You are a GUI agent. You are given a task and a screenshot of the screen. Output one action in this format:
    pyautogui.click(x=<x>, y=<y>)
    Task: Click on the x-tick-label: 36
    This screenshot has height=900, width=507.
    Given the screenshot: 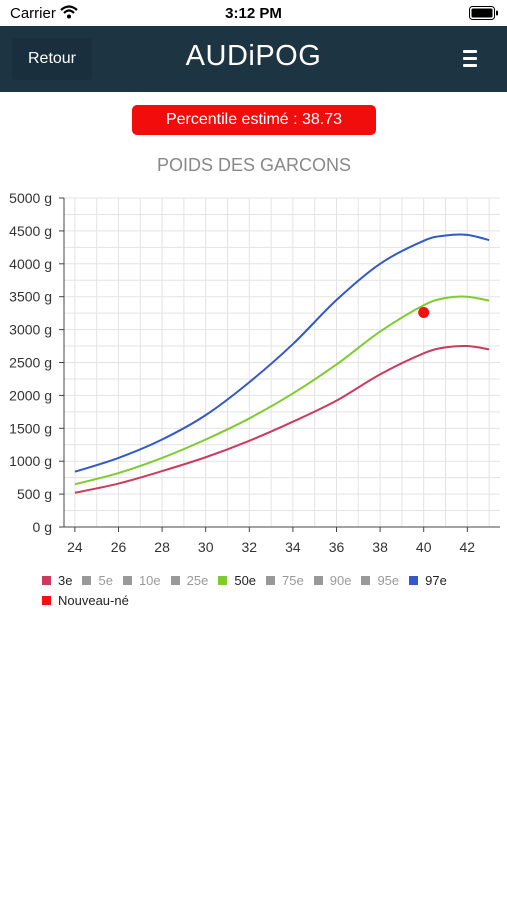 What is the action you would take?
    pyautogui.click(x=337, y=547)
    